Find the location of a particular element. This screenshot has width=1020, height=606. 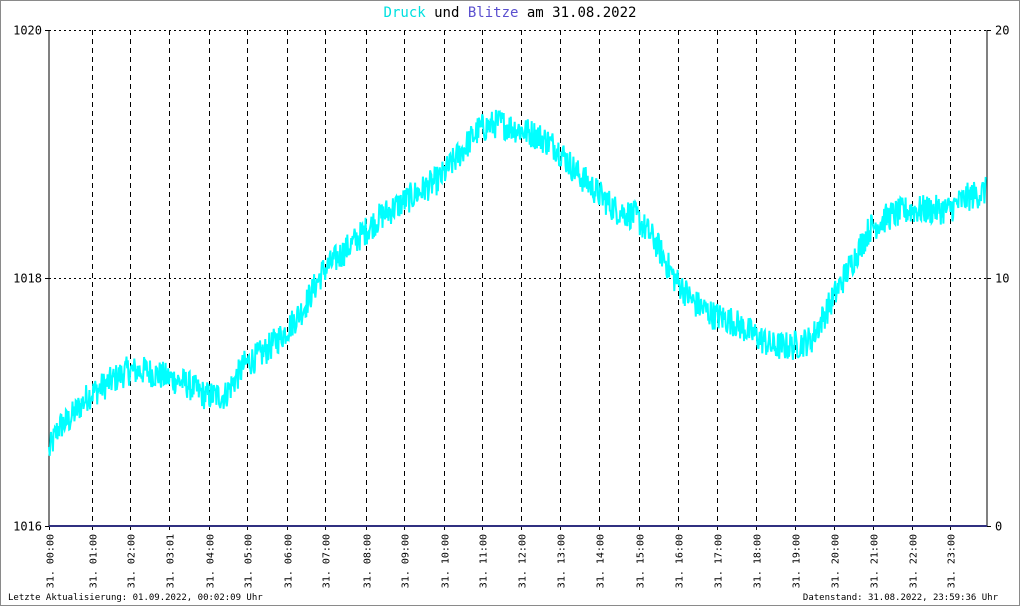

left-tick-label: 1016 is located at coordinates (27, 527).